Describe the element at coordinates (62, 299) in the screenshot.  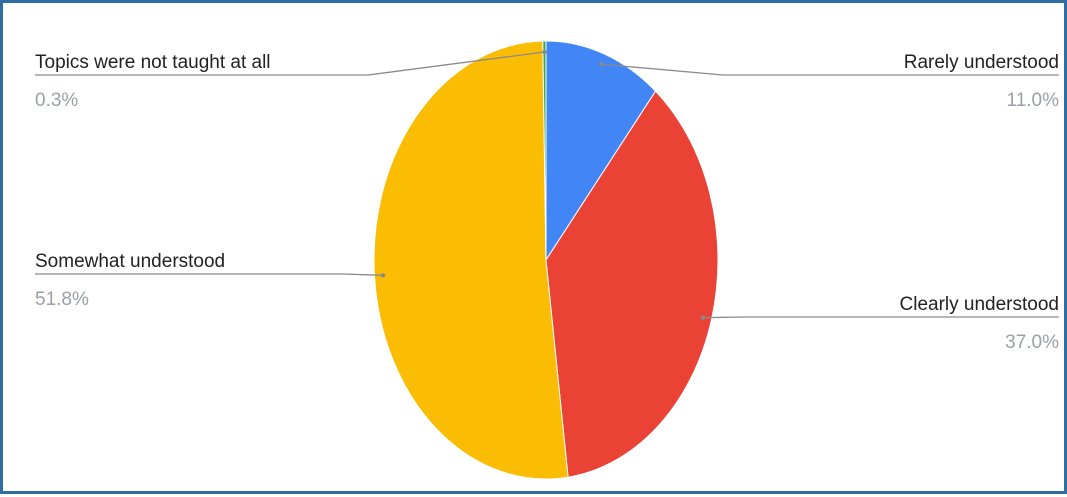
I see `slice-value-somewhat-understood: 51.8%` at that location.